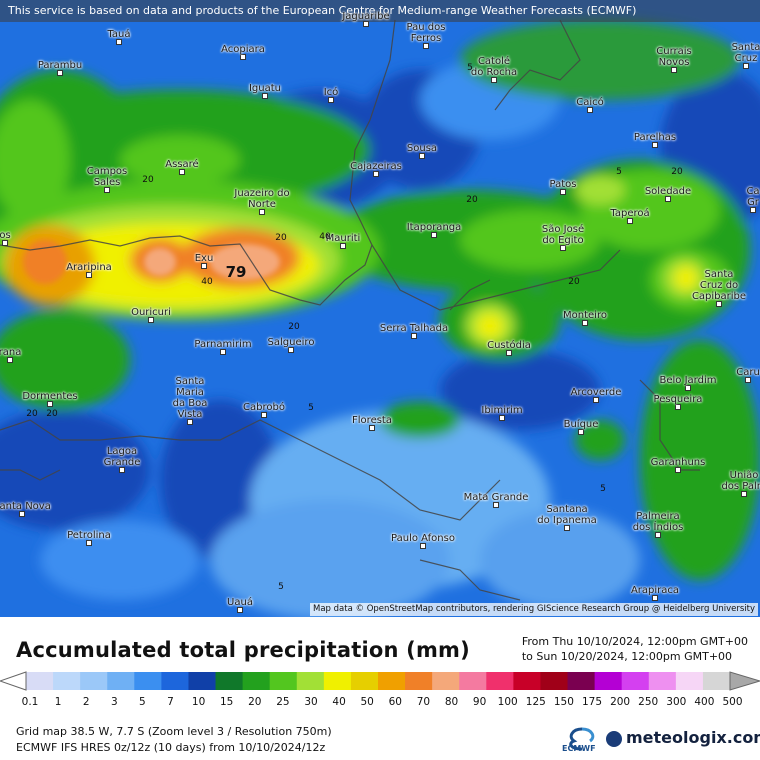 Image resolution: width=760 pixels, height=760 pixels. What do you see at coordinates (151, 312) in the screenshot?
I see `city-label: Ouricuri` at bounding box center [151, 312].